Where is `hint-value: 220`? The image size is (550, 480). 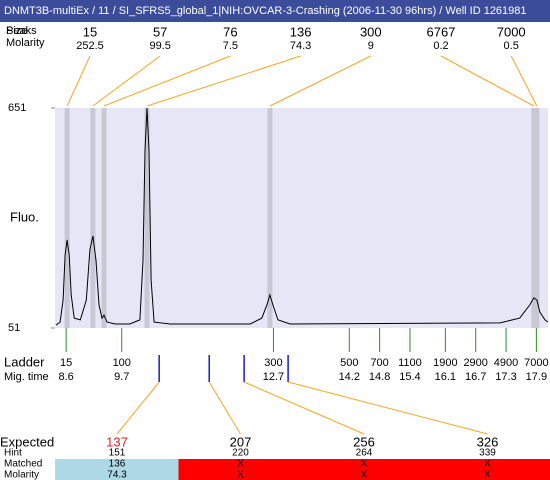 hint-value: 220 is located at coordinates (240, 453).